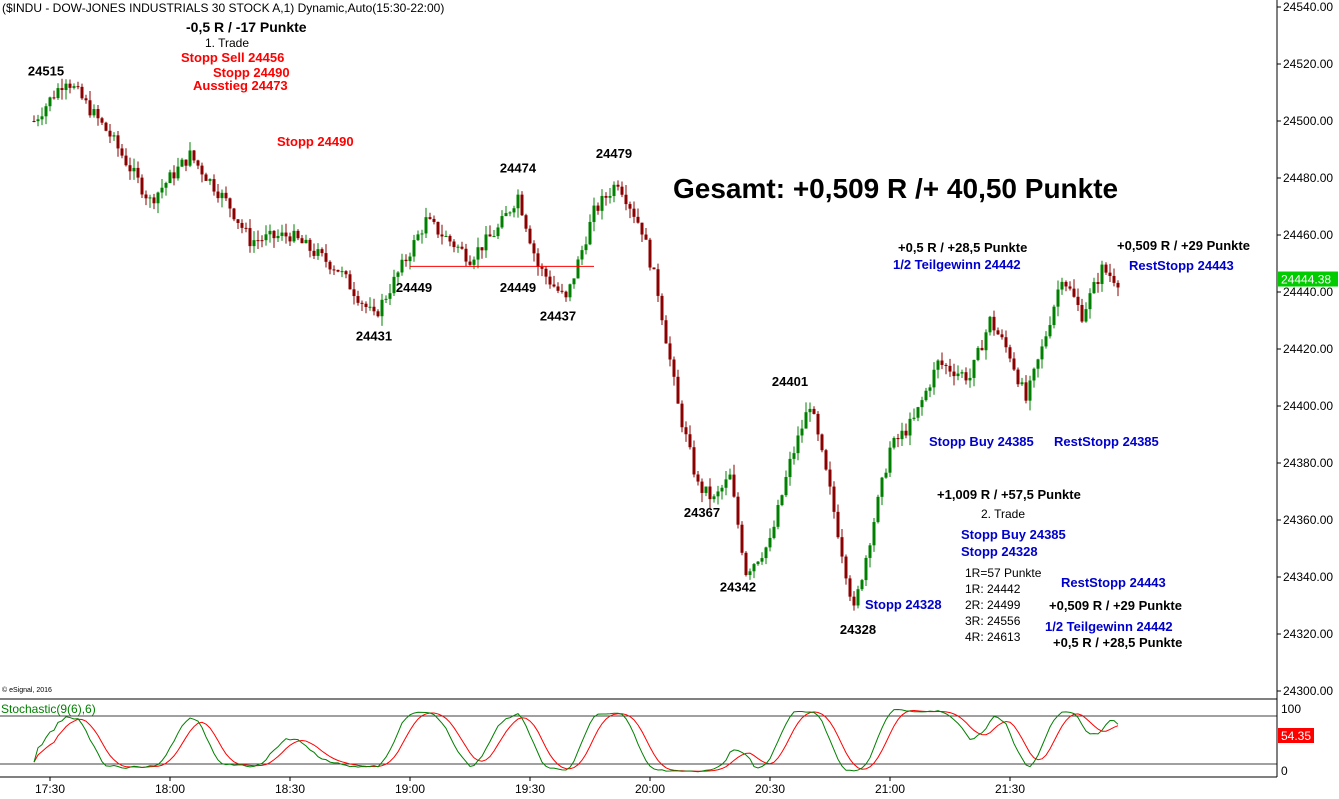 This screenshot has height=799, width=1339. Describe the element at coordinates (1115, 605) in the screenshot. I see `annotation-rest-result-b: +0,509 R / +29 Punkte` at that location.